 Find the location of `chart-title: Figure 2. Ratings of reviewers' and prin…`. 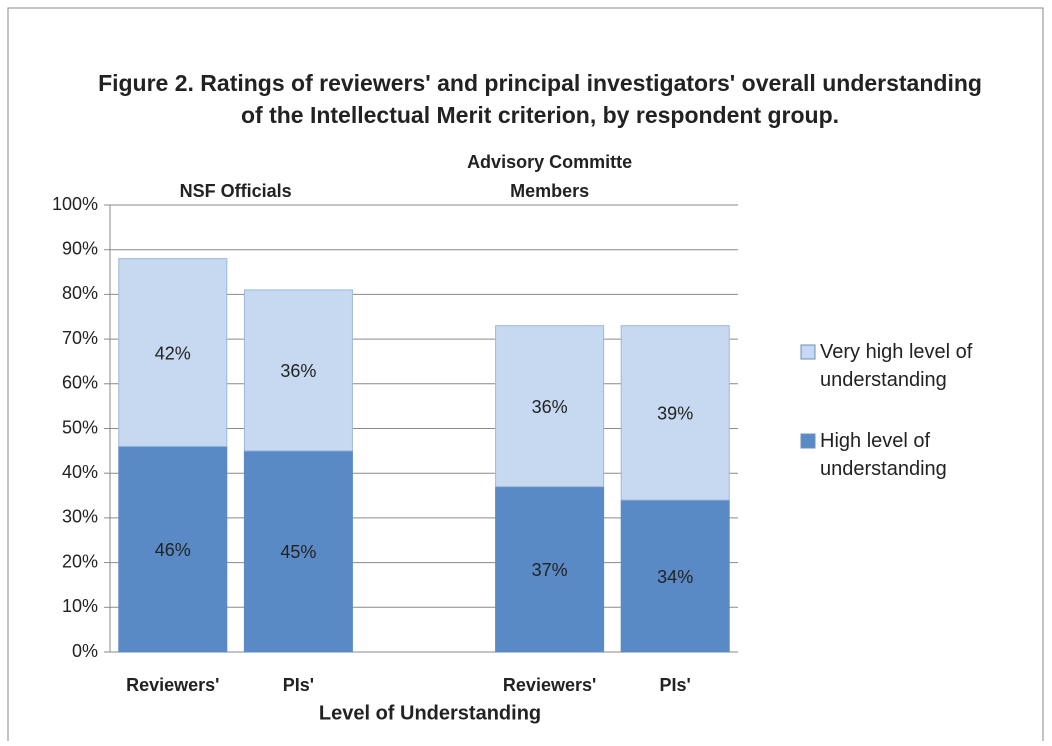

chart-title: Figure 2. Ratings of reviewers' and prin… is located at coordinates (540, 83).